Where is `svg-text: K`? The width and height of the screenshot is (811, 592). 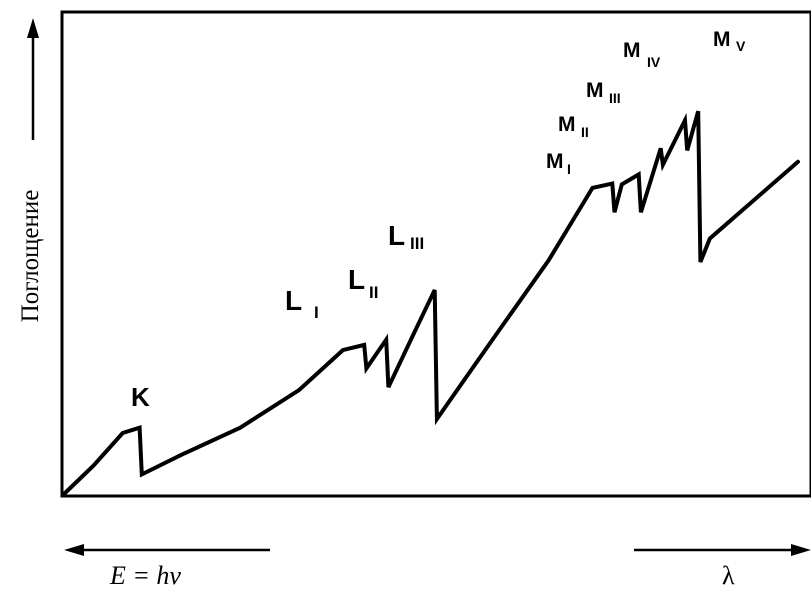 svg-text: K is located at coordinates (140, 397).